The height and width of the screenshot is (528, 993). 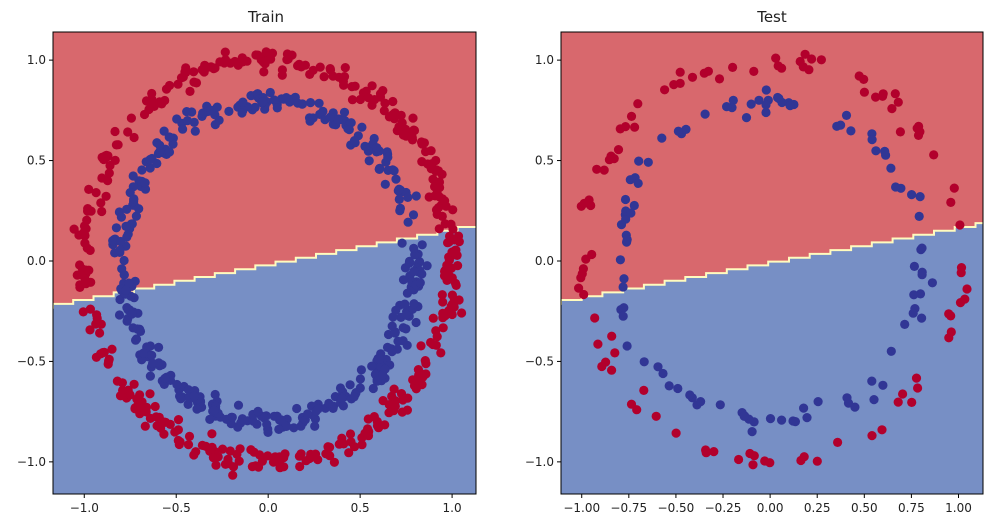 I want to click on decision-boundary, so click(x=264, y=267).